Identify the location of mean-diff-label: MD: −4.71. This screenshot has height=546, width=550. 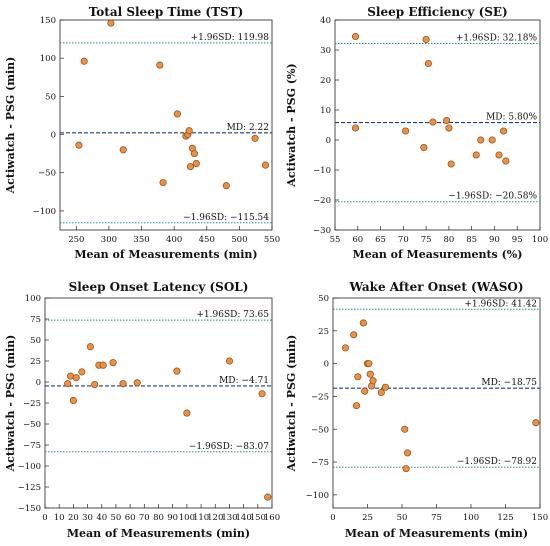
(244, 381).